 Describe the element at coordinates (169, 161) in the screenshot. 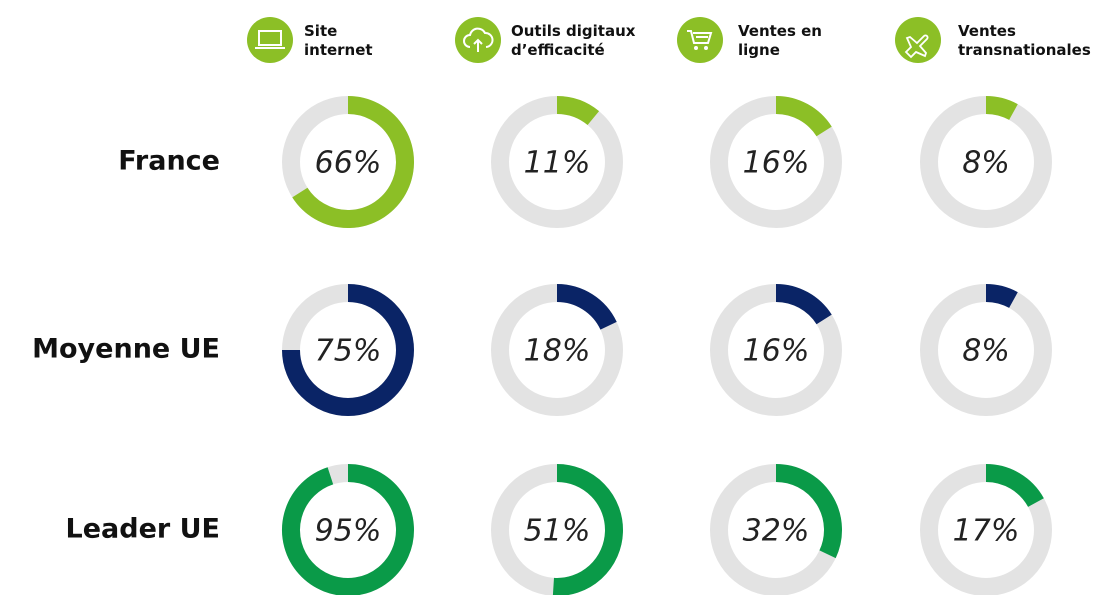

I see `row-label: France` at that location.